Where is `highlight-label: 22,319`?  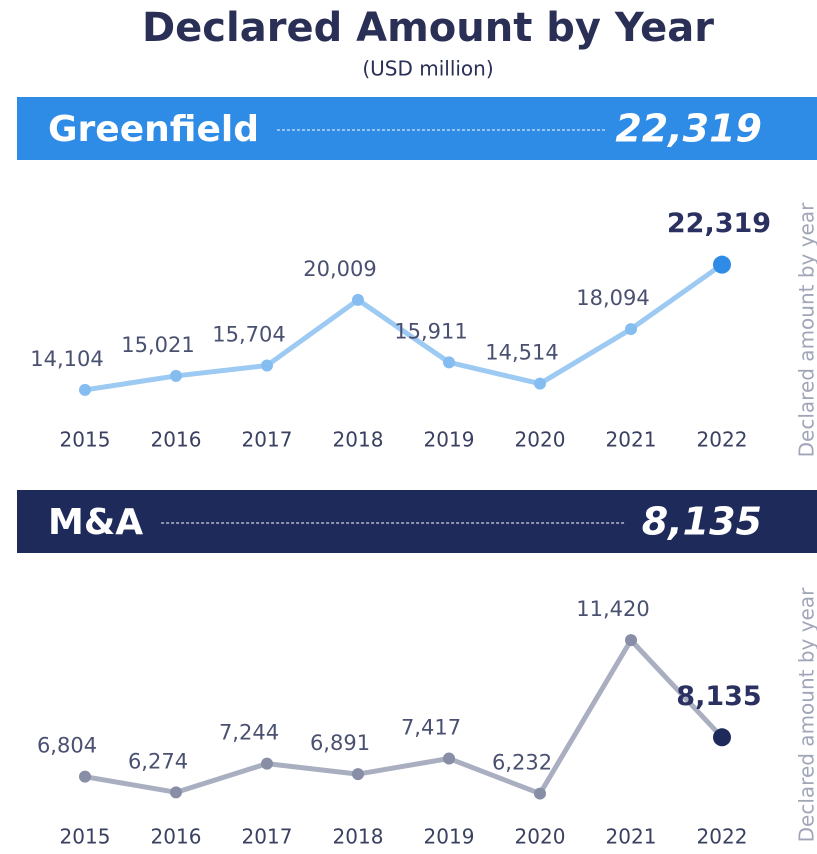 highlight-label: 22,319 is located at coordinates (719, 223).